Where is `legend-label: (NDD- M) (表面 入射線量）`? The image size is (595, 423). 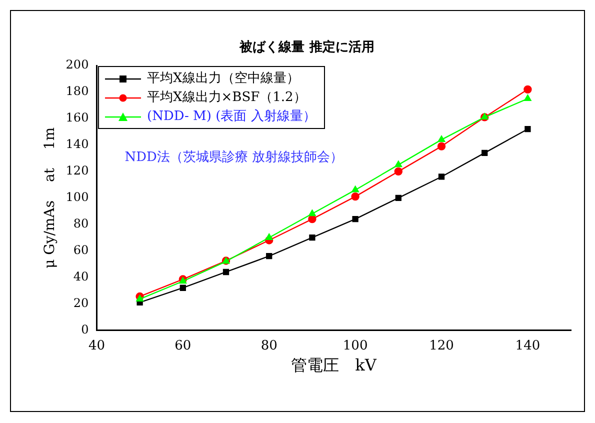
legend-label: (NDD- M) (表面 入射線量） is located at coordinates (231, 117).